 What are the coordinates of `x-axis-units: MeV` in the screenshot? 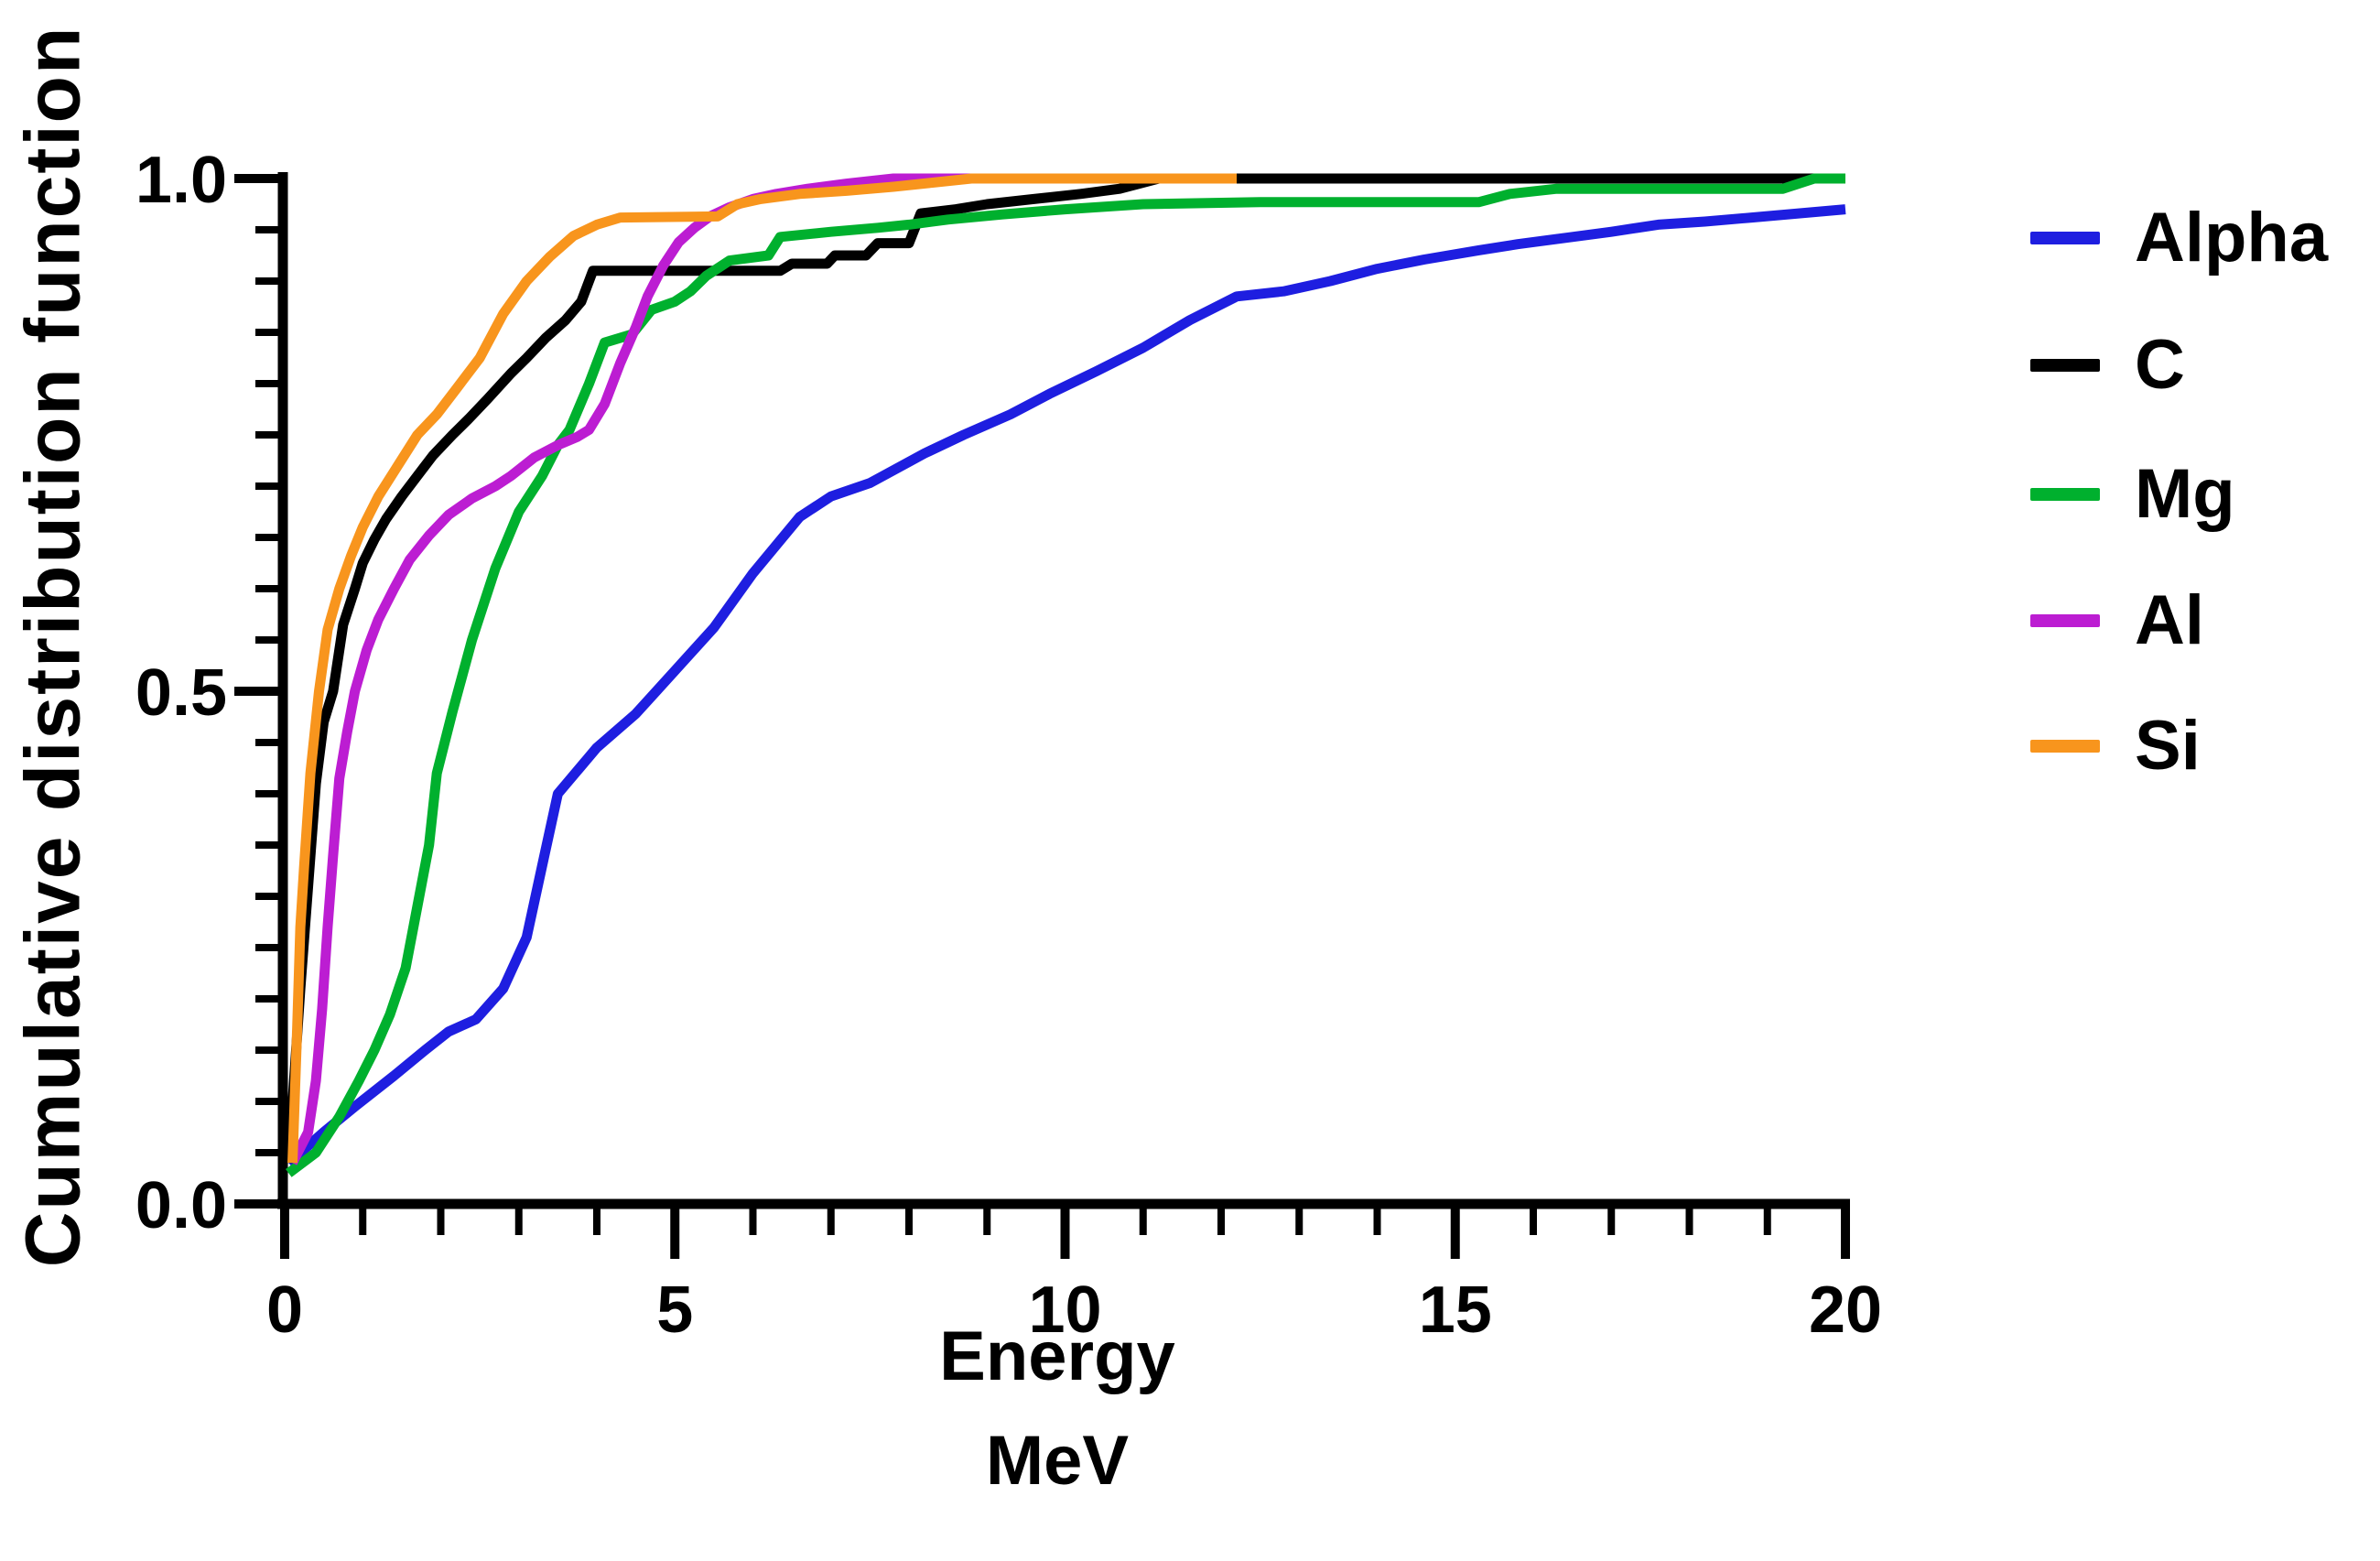 It's located at (1057, 1461).